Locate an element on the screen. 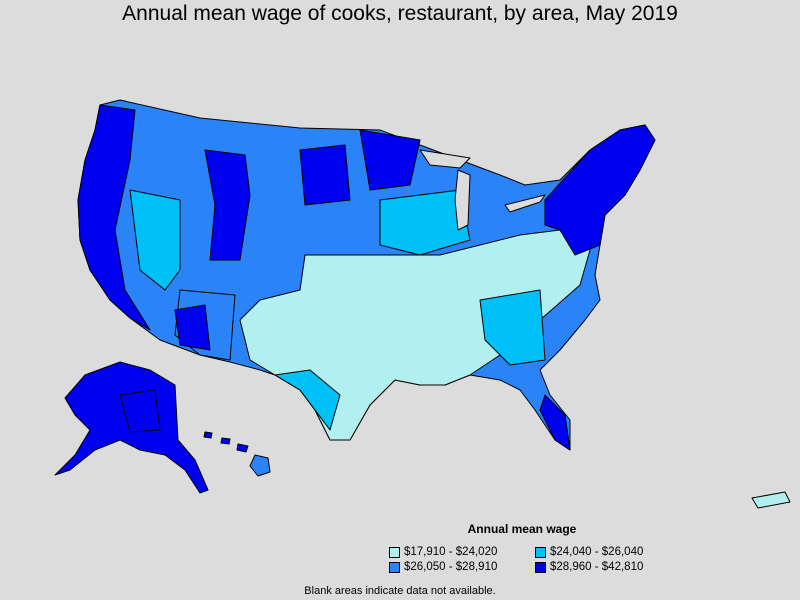 The height and width of the screenshot is (600, 800). legend-item-tier1: $17,910 - $24,020 is located at coordinates (443, 552).